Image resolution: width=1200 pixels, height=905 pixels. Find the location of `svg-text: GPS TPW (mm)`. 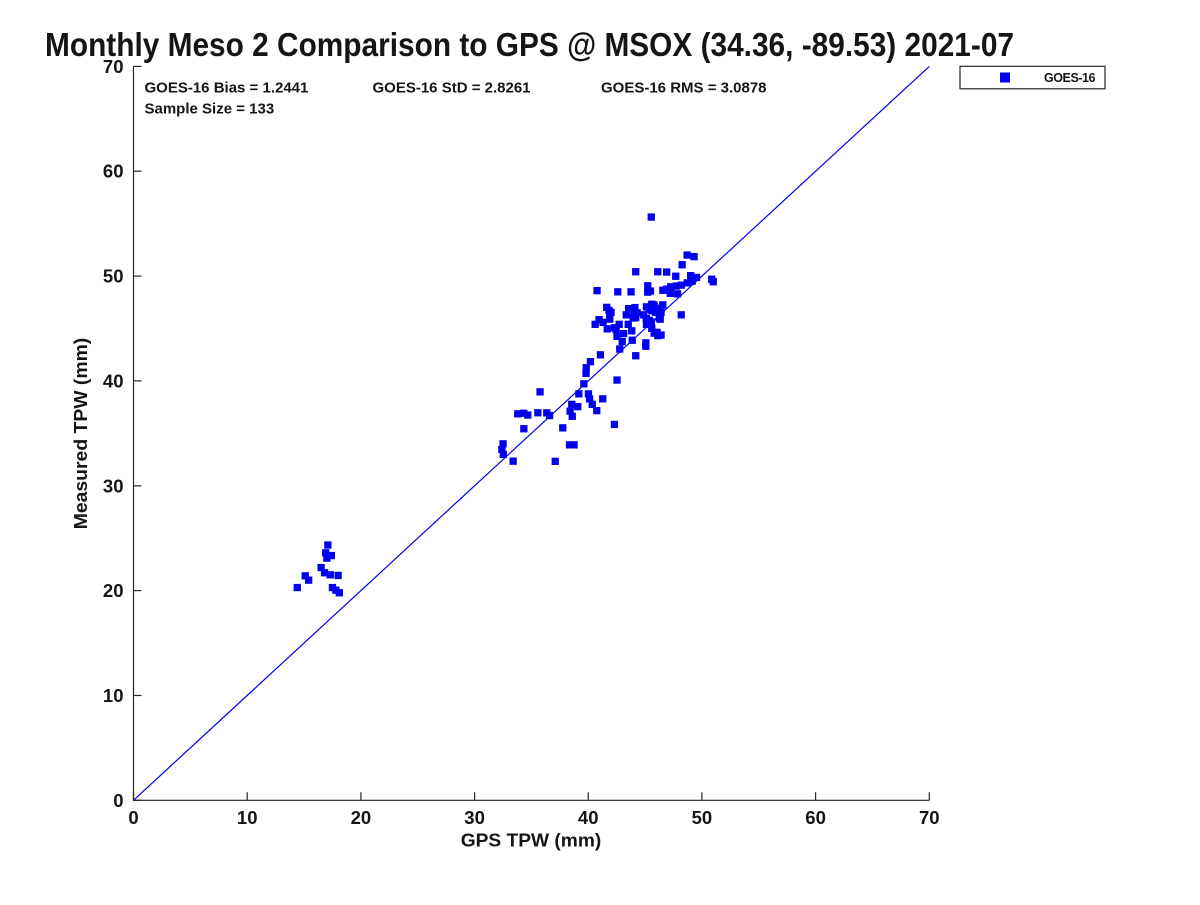

svg-text: GPS TPW (mm) is located at coordinates (531, 840).